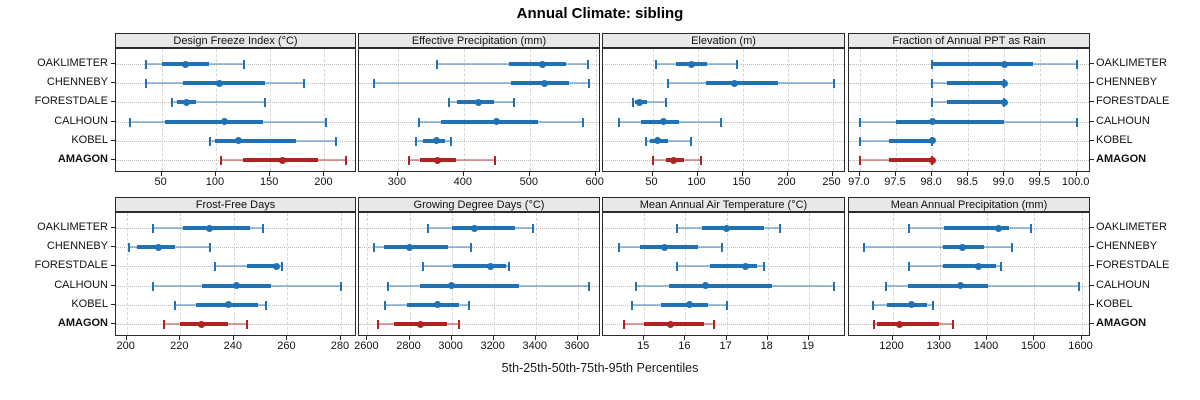 This screenshot has height=400, width=1200. Describe the element at coordinates (1123, 120) in the screenshot. I see `station-label-right-calhoun: CALHOUN` at that location.